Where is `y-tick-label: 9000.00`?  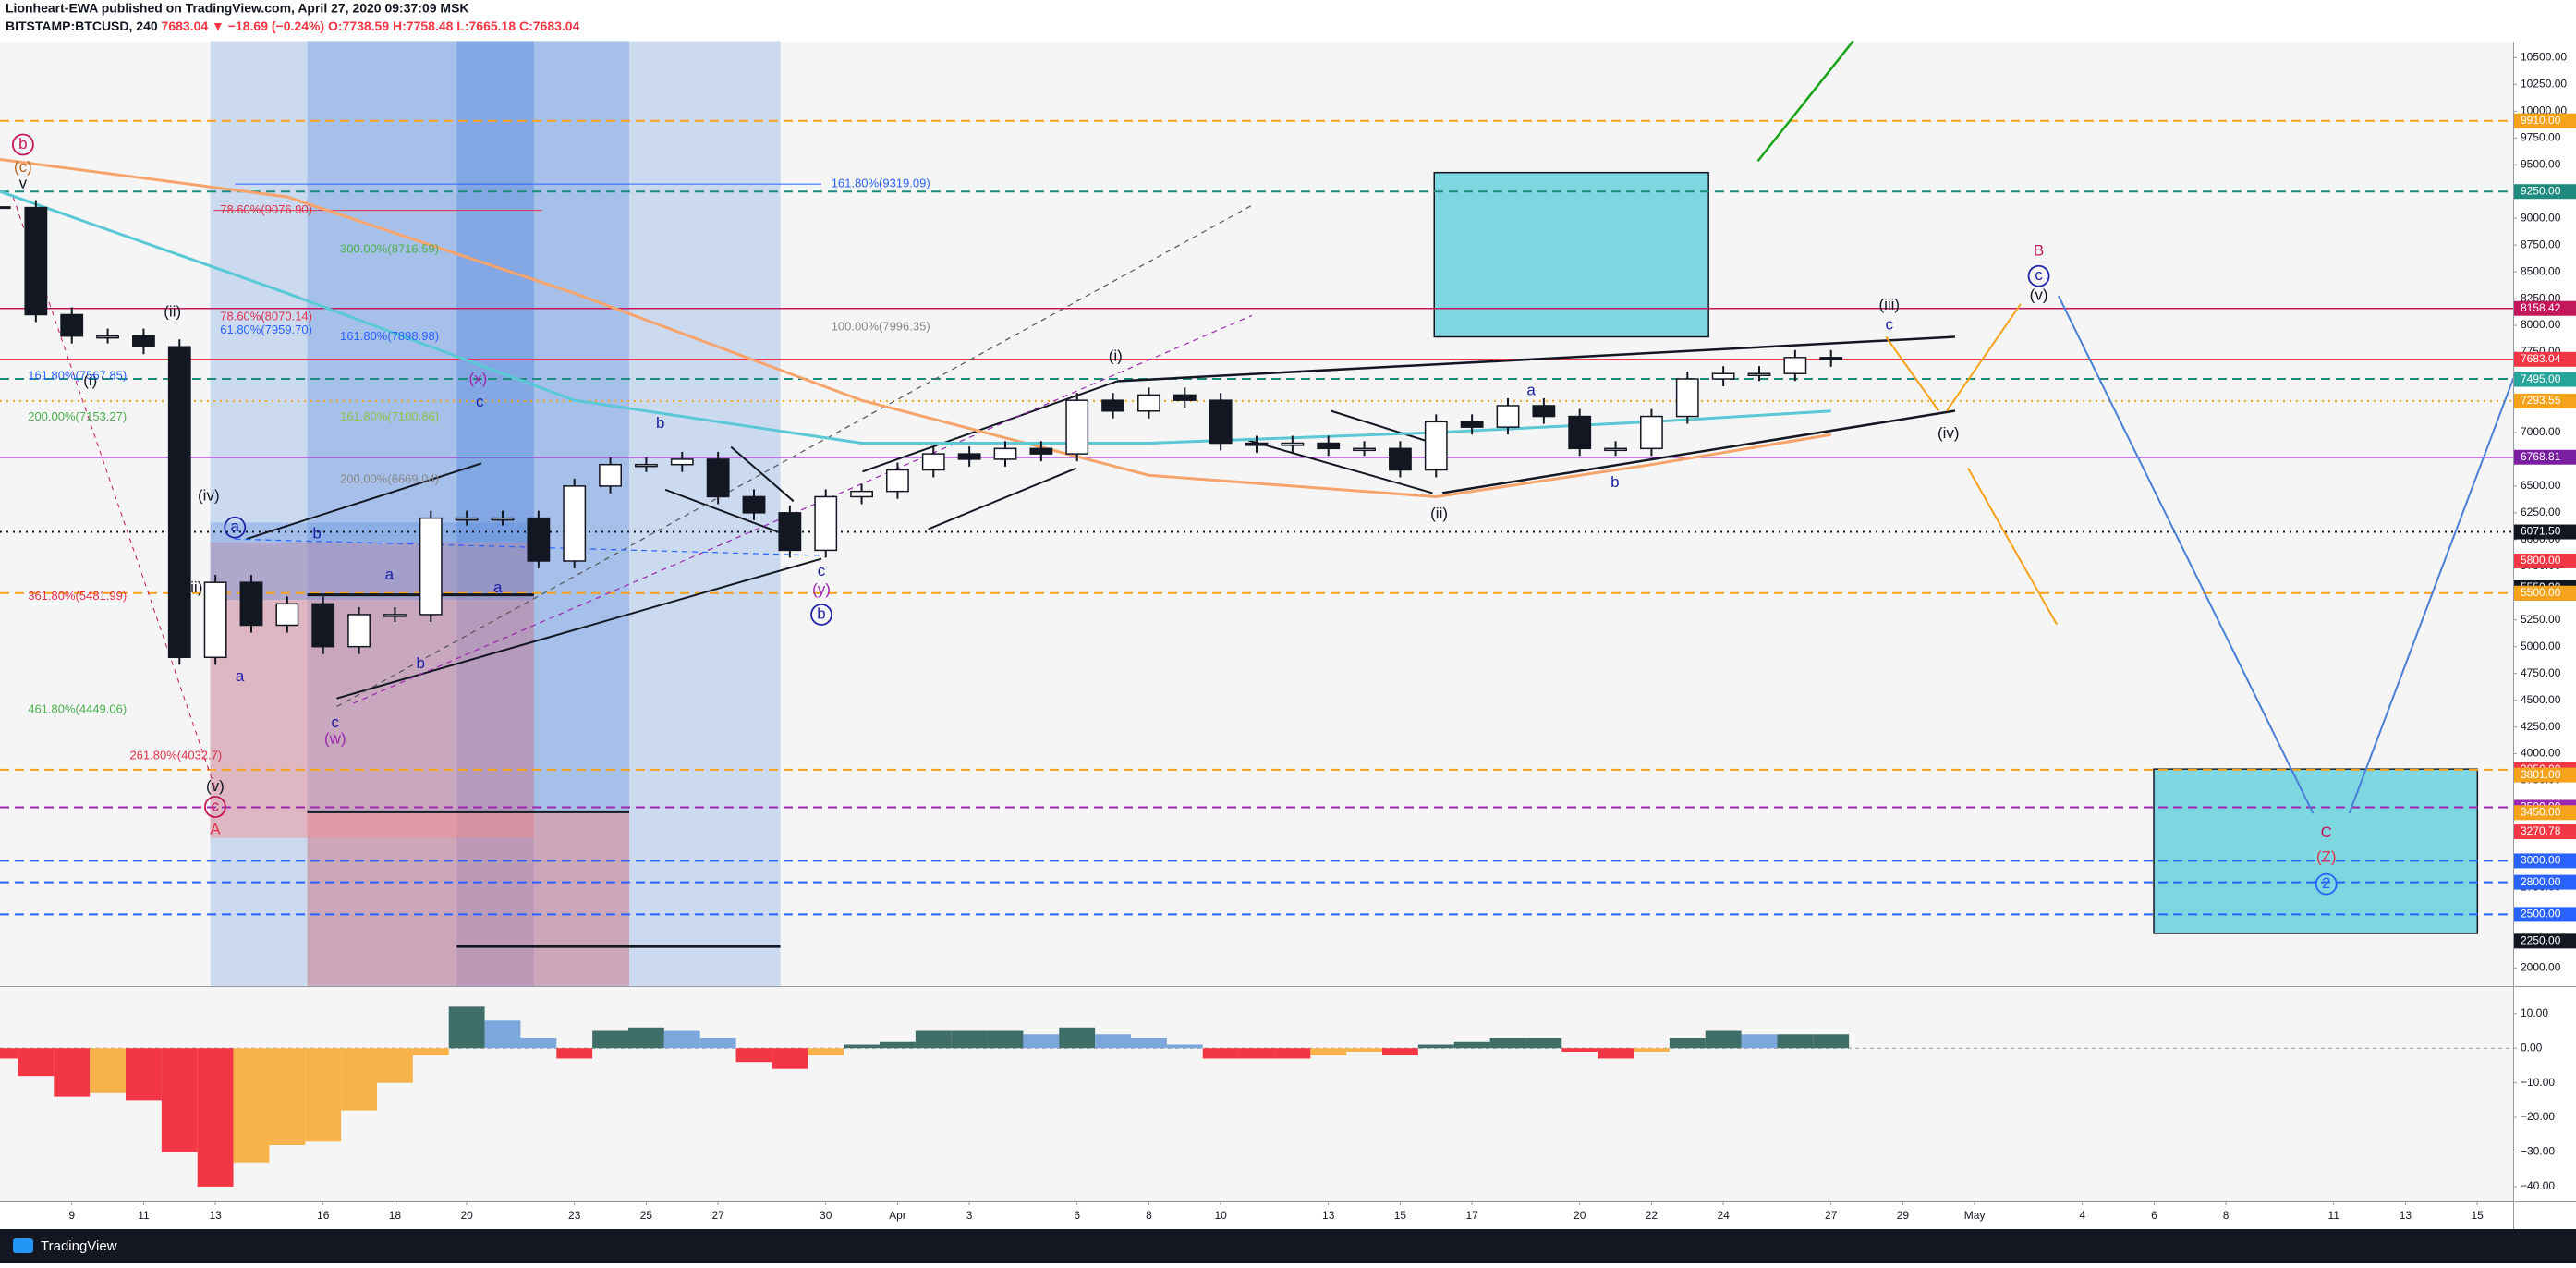
y-tick-label: 9000.00 is located at coordinates (2541, 217).